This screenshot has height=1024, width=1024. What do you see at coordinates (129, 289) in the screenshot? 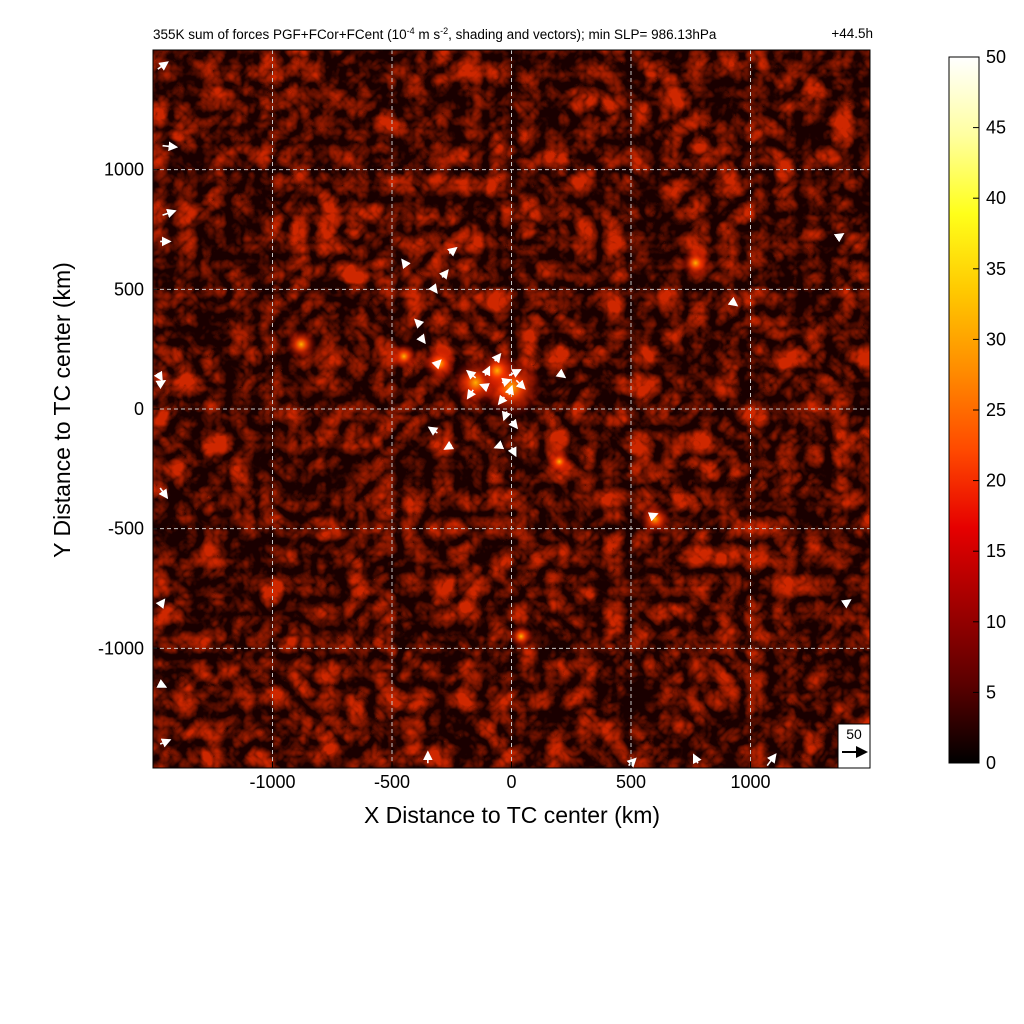
I see `y-tick-label: 500` at bounding box center [129, 289].